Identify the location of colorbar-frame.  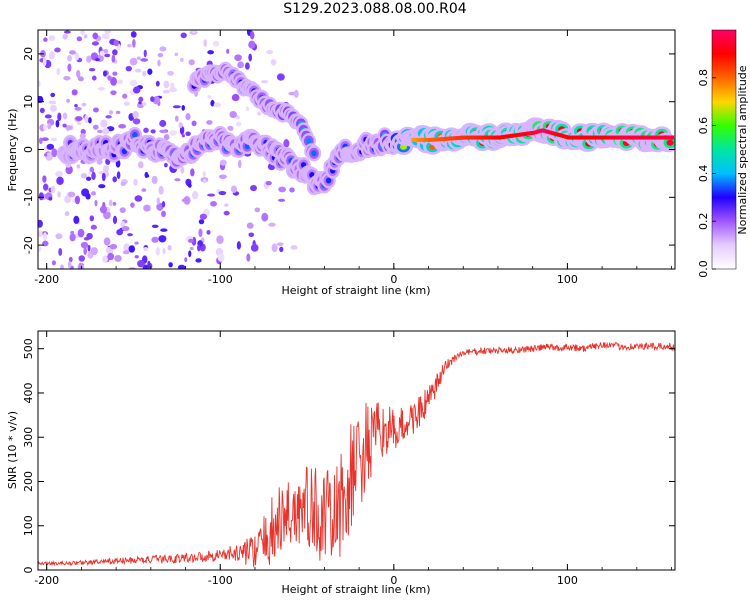
(724, 149).